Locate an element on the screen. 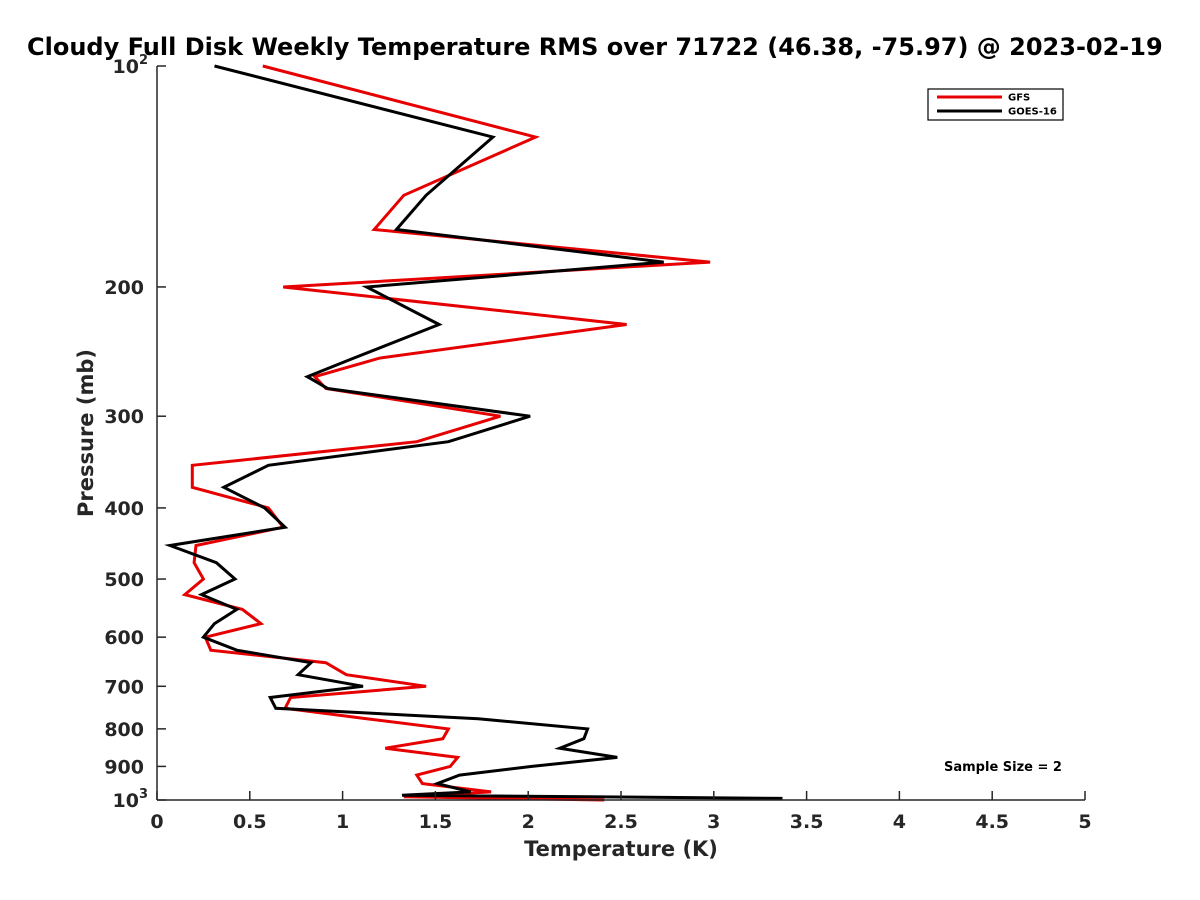 This screenshot has height=900, width=1200. y-tick-label: 800 is located at coordinates (124, 730).